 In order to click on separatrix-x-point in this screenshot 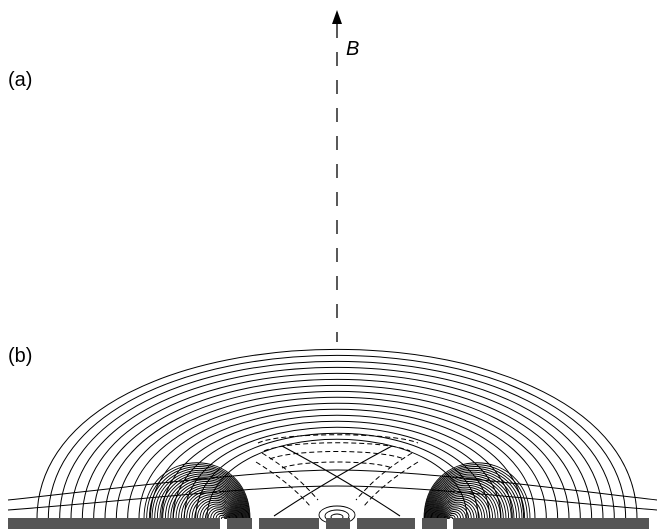, I will do `click(337, 481)`.